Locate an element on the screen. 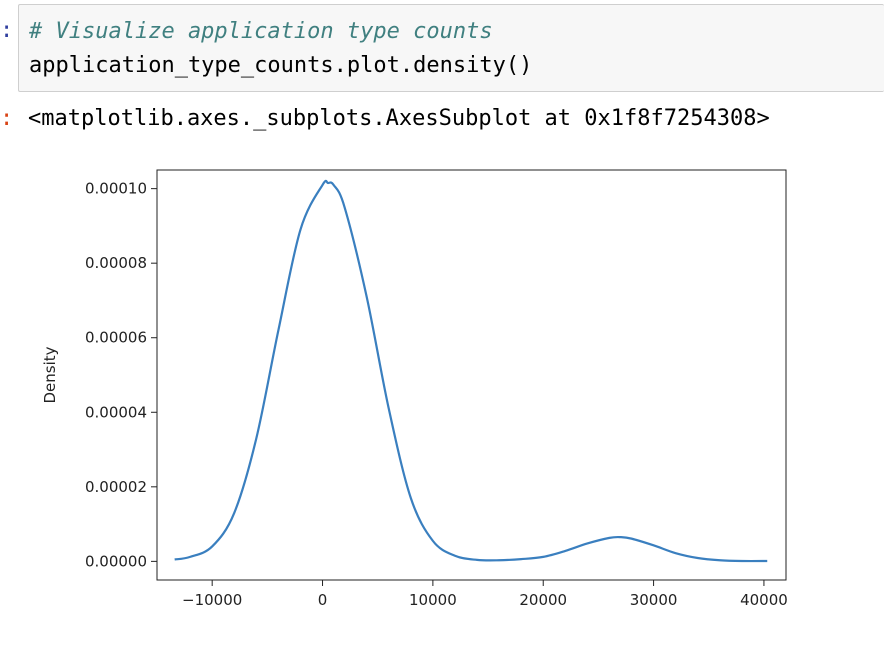 This screenshot has width=884, height=647. y-tick-label: 0.00008 is located at coordinates (116, 263).